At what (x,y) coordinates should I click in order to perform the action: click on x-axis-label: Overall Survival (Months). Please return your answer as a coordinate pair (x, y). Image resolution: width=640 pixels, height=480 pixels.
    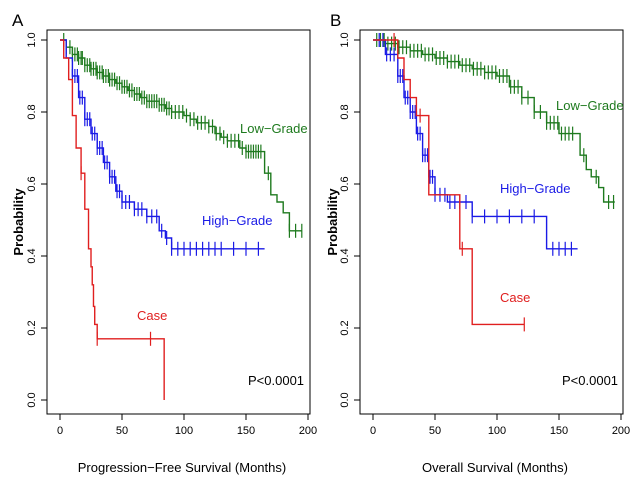
    Looking at the image, I should click on (495, 467).